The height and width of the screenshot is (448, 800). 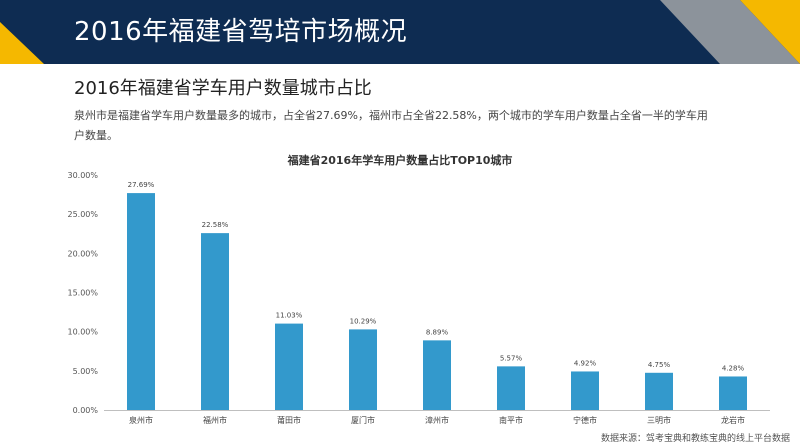 What do you see at coordinates (82, 214) in the screenshot?
I see `y-tick-label: 25.00%` at bounding box center [82, 214].